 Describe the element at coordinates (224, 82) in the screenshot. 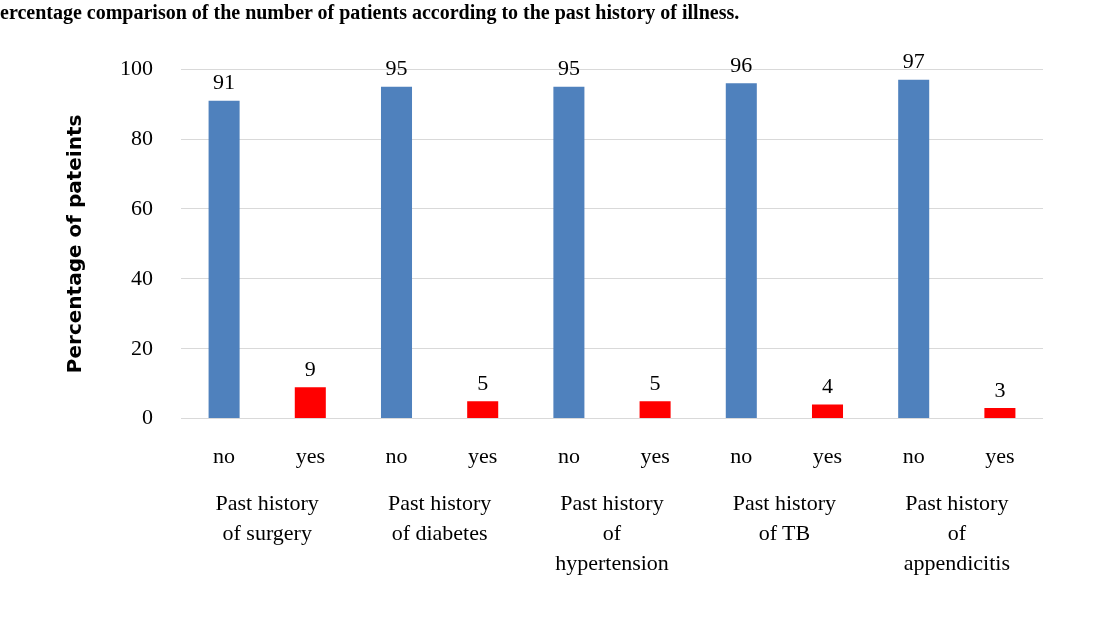

I see `data-label: 91` at that location.